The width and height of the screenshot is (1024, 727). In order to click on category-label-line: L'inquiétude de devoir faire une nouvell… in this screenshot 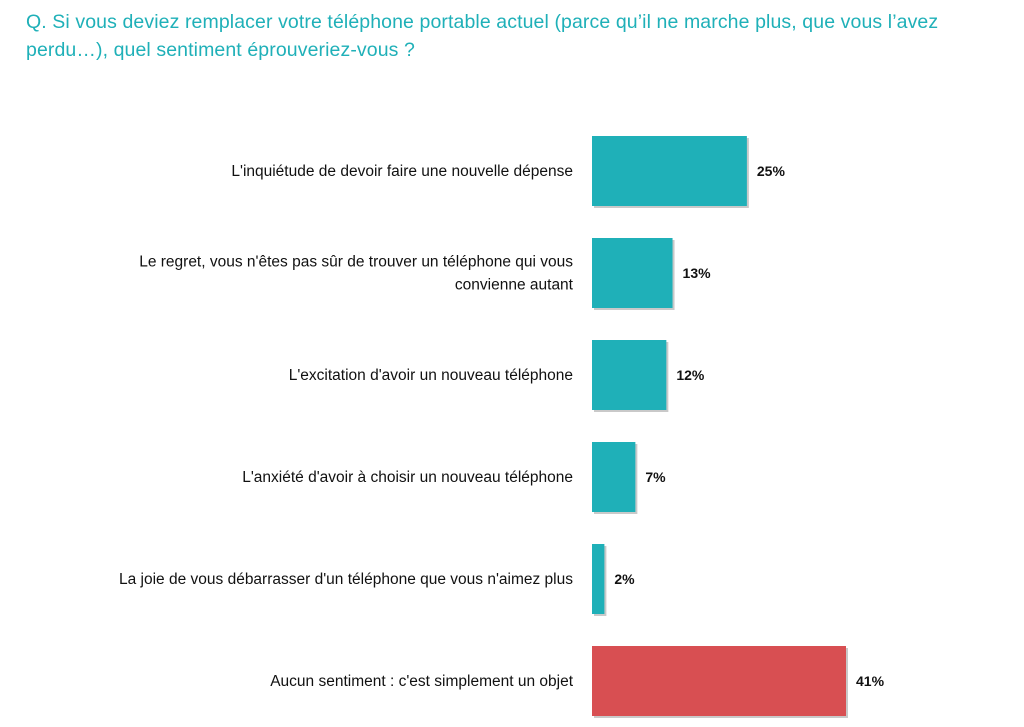, I will do `click(402, 171)`.